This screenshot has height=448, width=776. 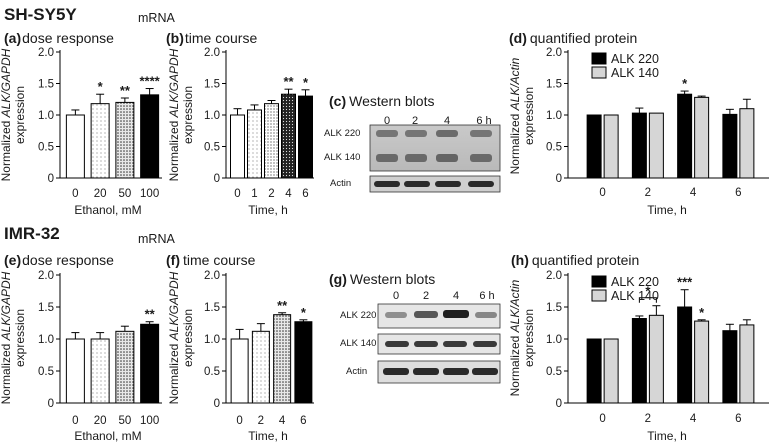 I want to click on cell-line-title-imr-32: IMR-32, so click(x=32, y=233).